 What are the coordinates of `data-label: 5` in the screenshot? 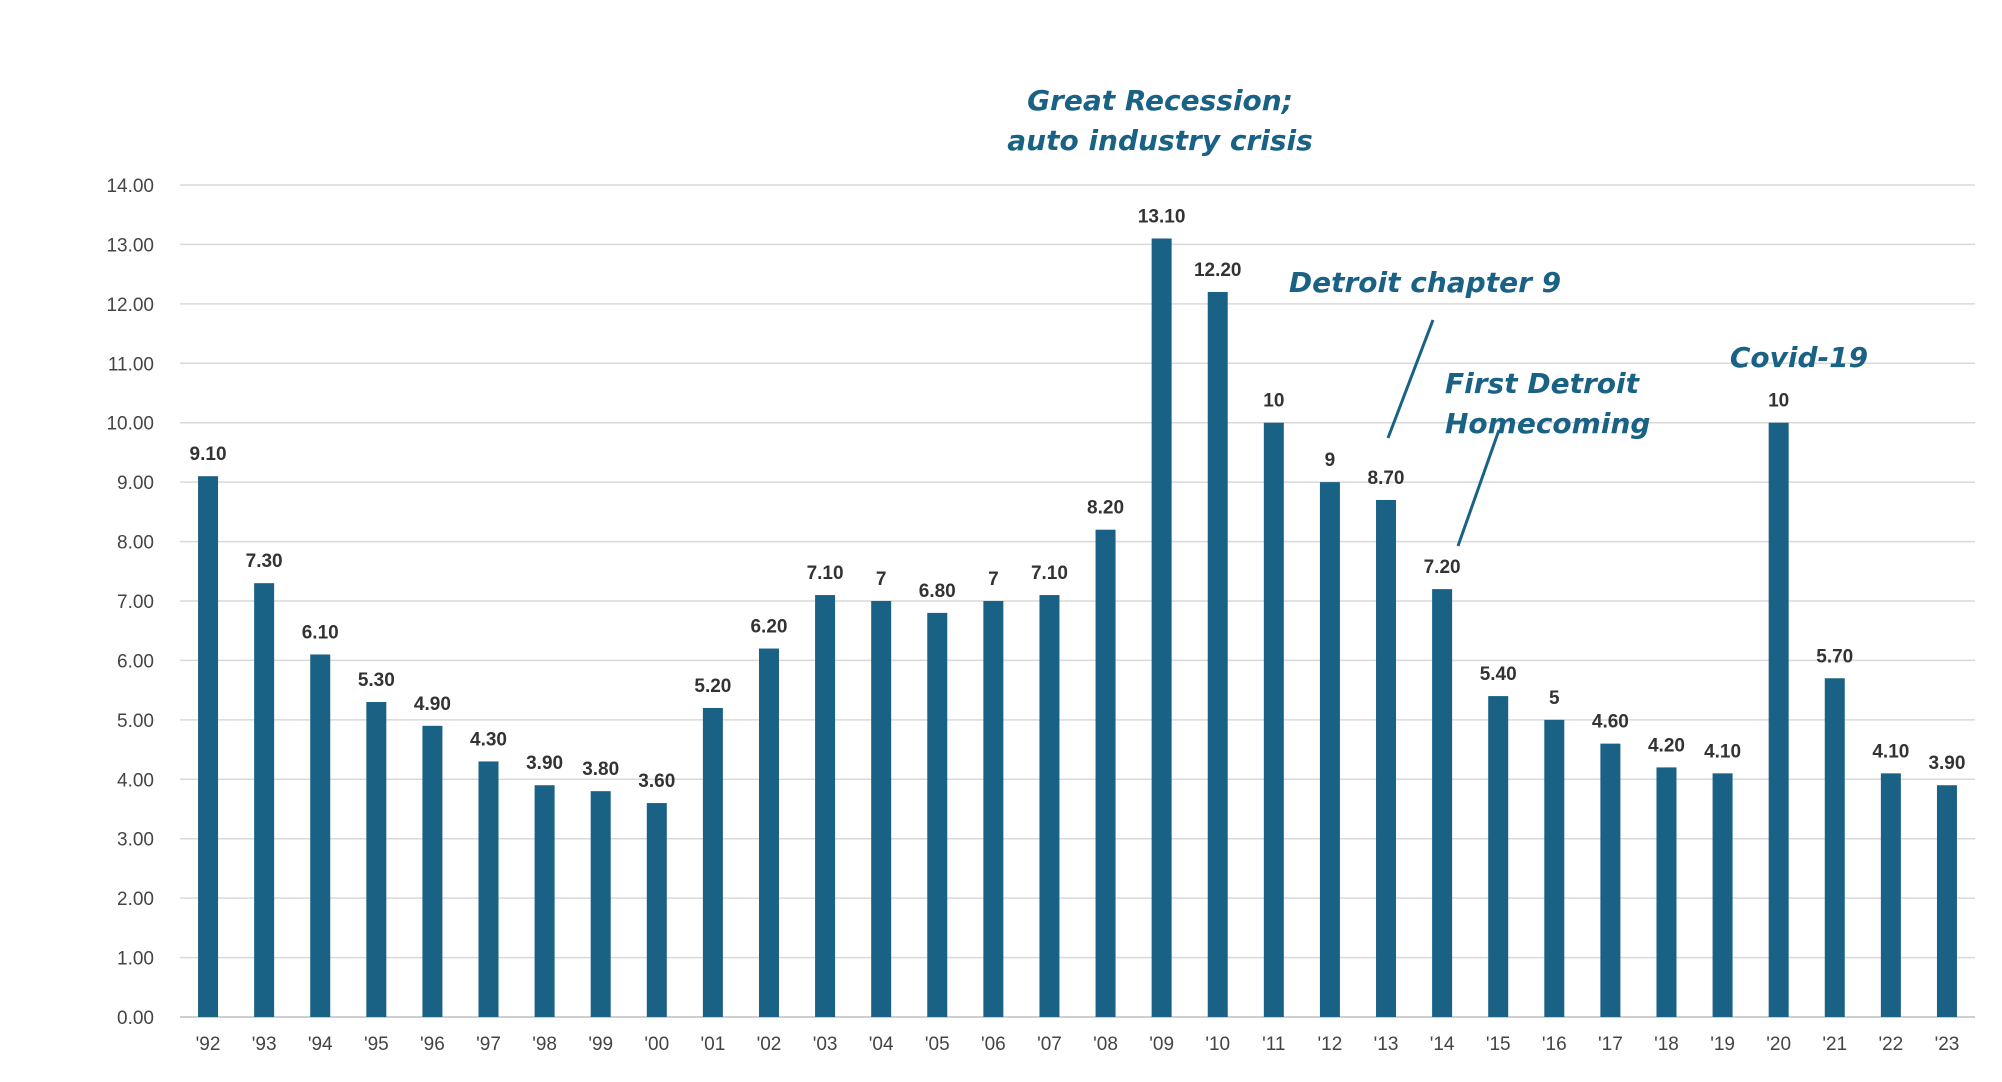 It's located at (1554, 698).